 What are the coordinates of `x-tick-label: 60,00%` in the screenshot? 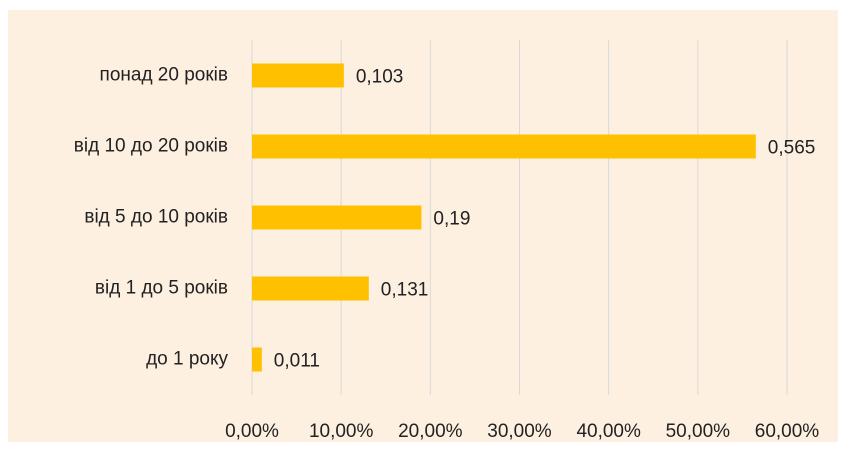 It's located at (787, 431).